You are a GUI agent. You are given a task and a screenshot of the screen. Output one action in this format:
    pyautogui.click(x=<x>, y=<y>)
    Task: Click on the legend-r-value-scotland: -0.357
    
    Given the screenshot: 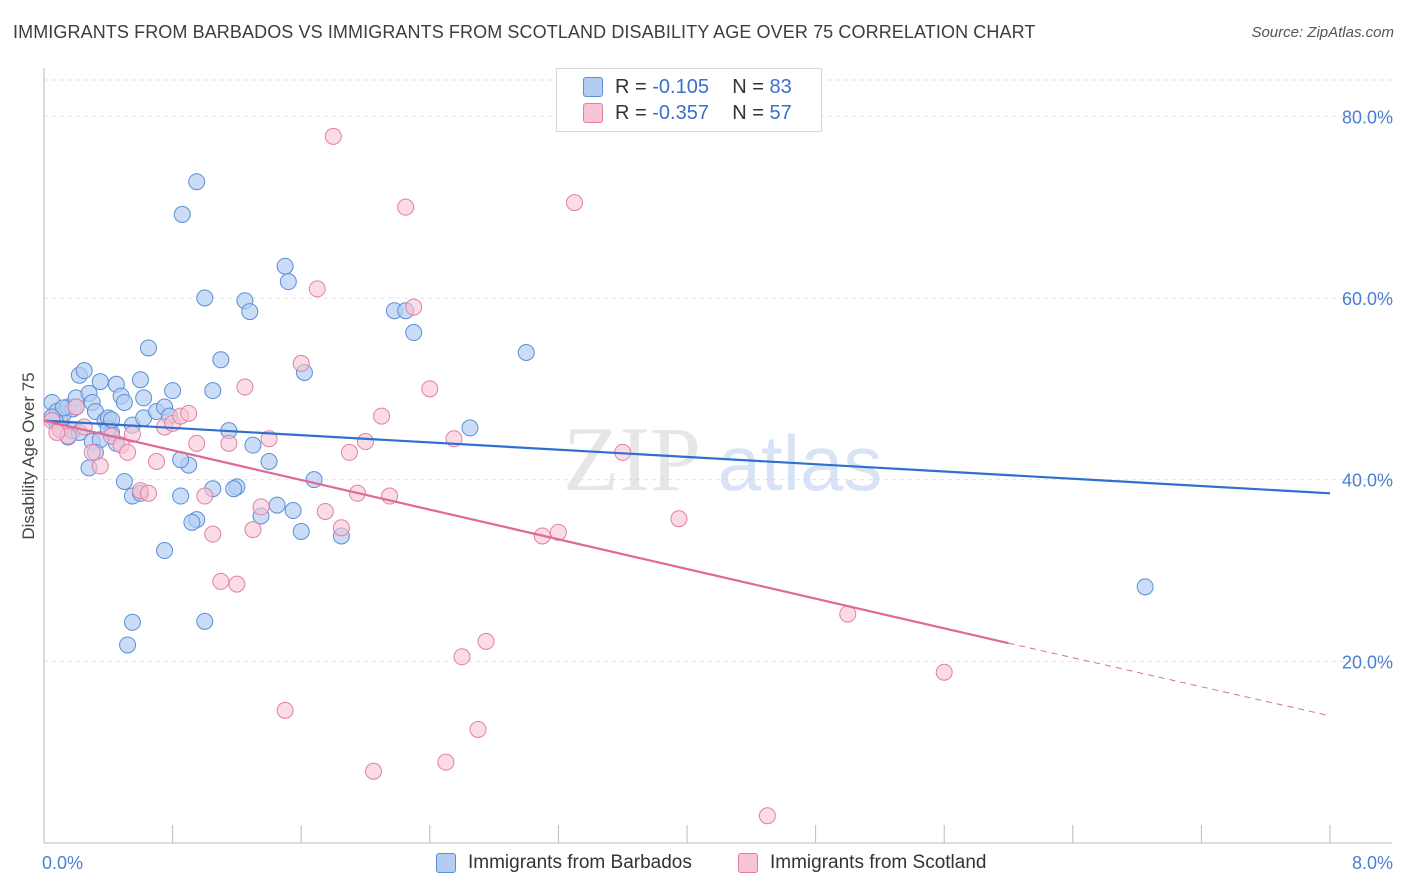 What is the action you would take?
    pyautogui.click(x=680, y=112)
    